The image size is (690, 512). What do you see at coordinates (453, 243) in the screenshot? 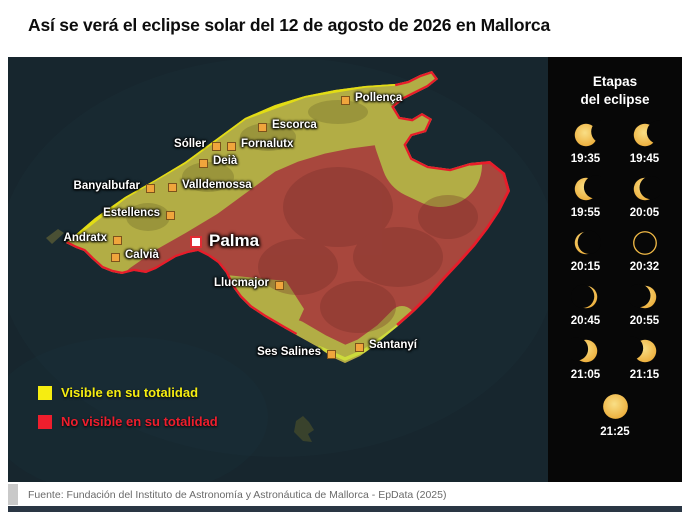
I see `coast-accent-red` at bounding box center [453, 243].